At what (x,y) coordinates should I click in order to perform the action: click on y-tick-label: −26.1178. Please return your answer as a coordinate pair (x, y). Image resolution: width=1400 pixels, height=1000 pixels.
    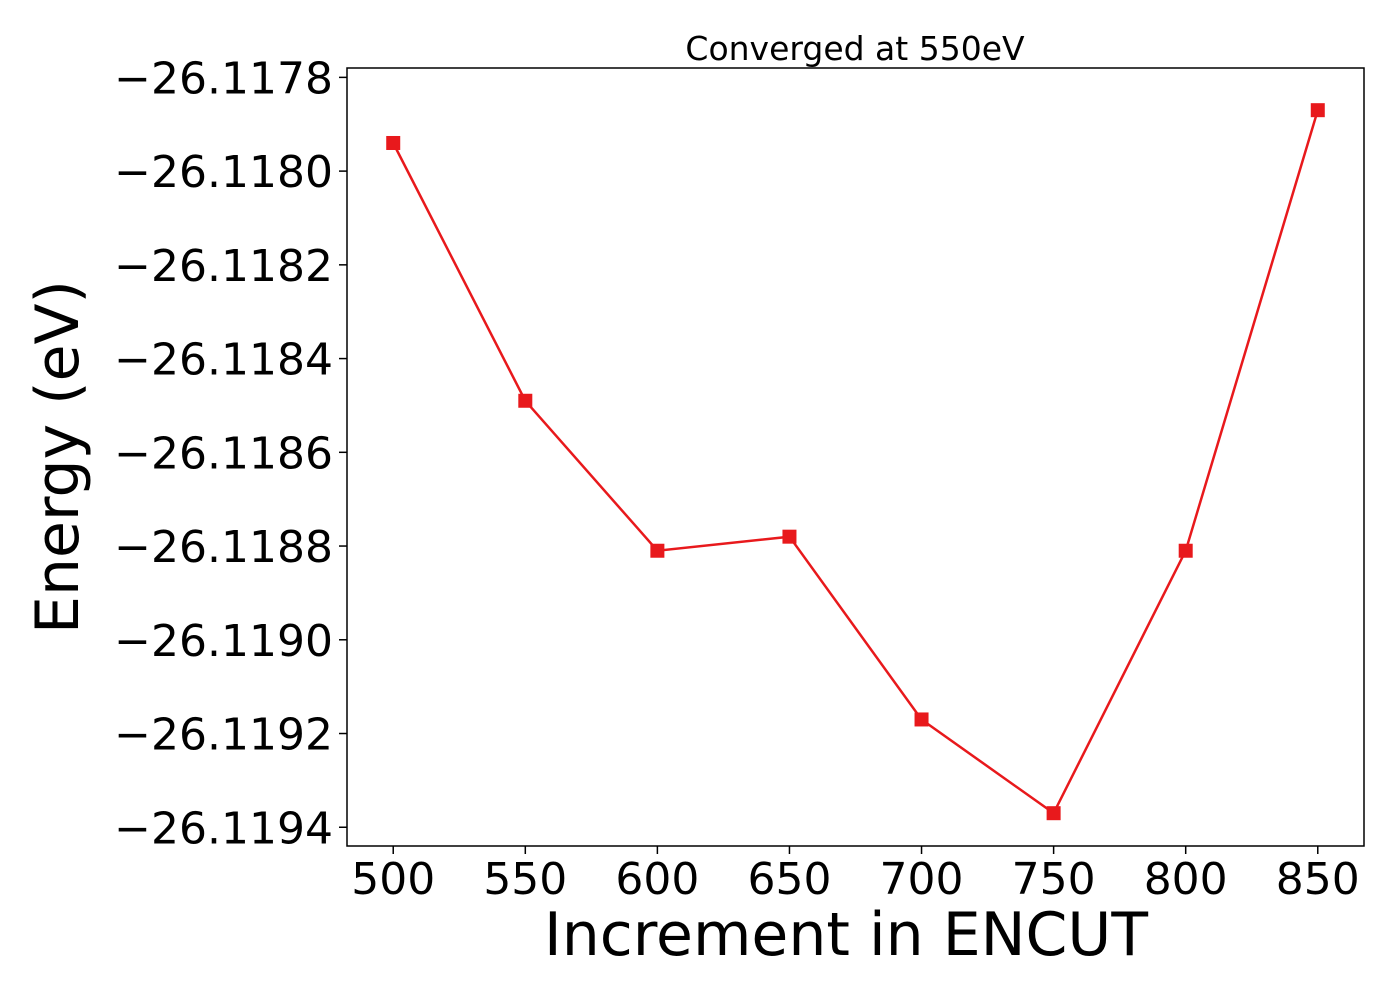
    Looking at the image, I should click on (223, 78).